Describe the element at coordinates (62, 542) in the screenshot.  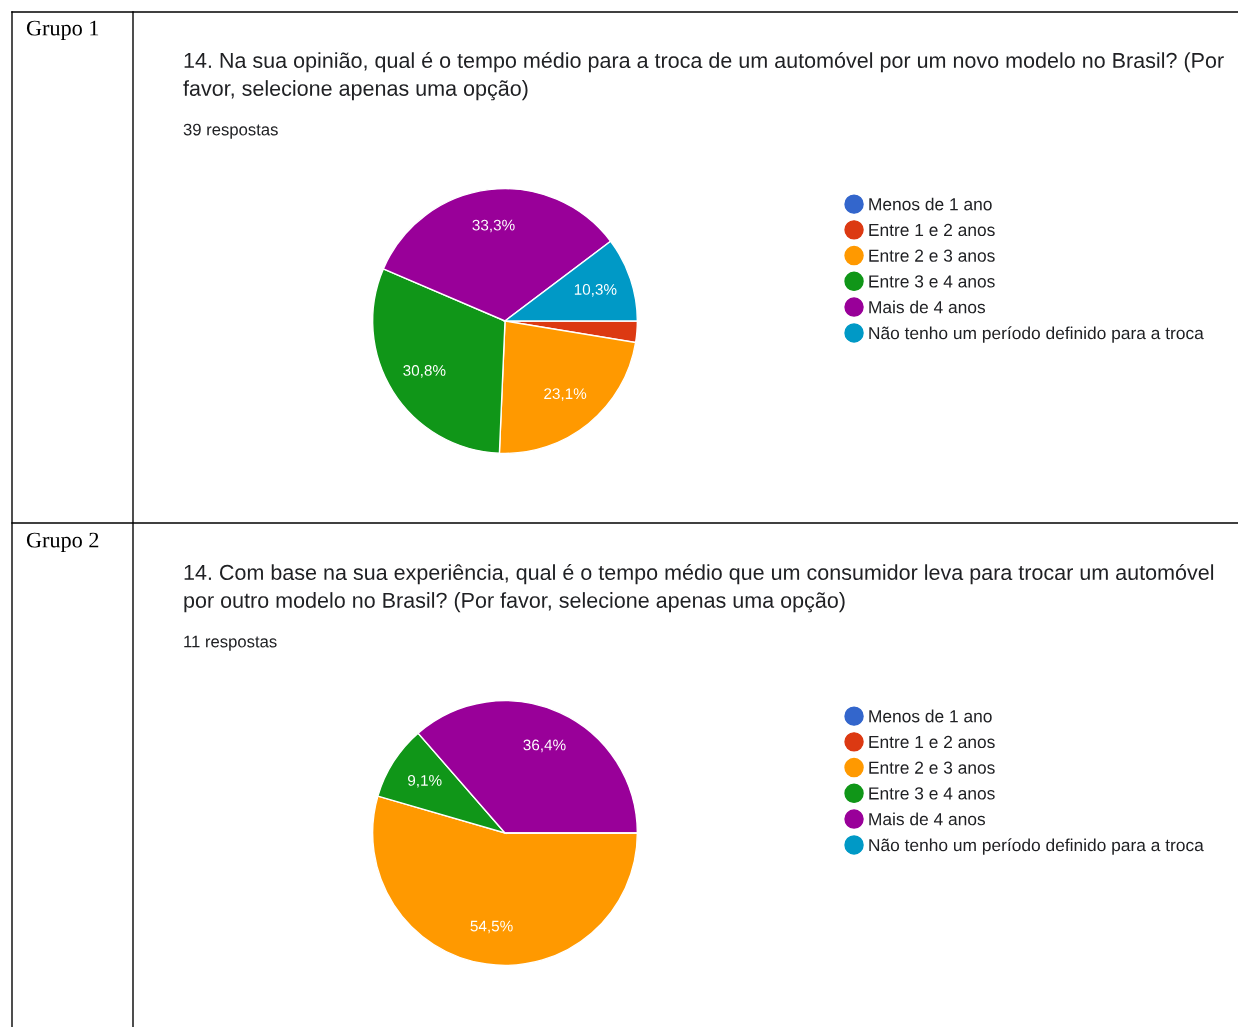
I see `text: Grupo 2` at that location.